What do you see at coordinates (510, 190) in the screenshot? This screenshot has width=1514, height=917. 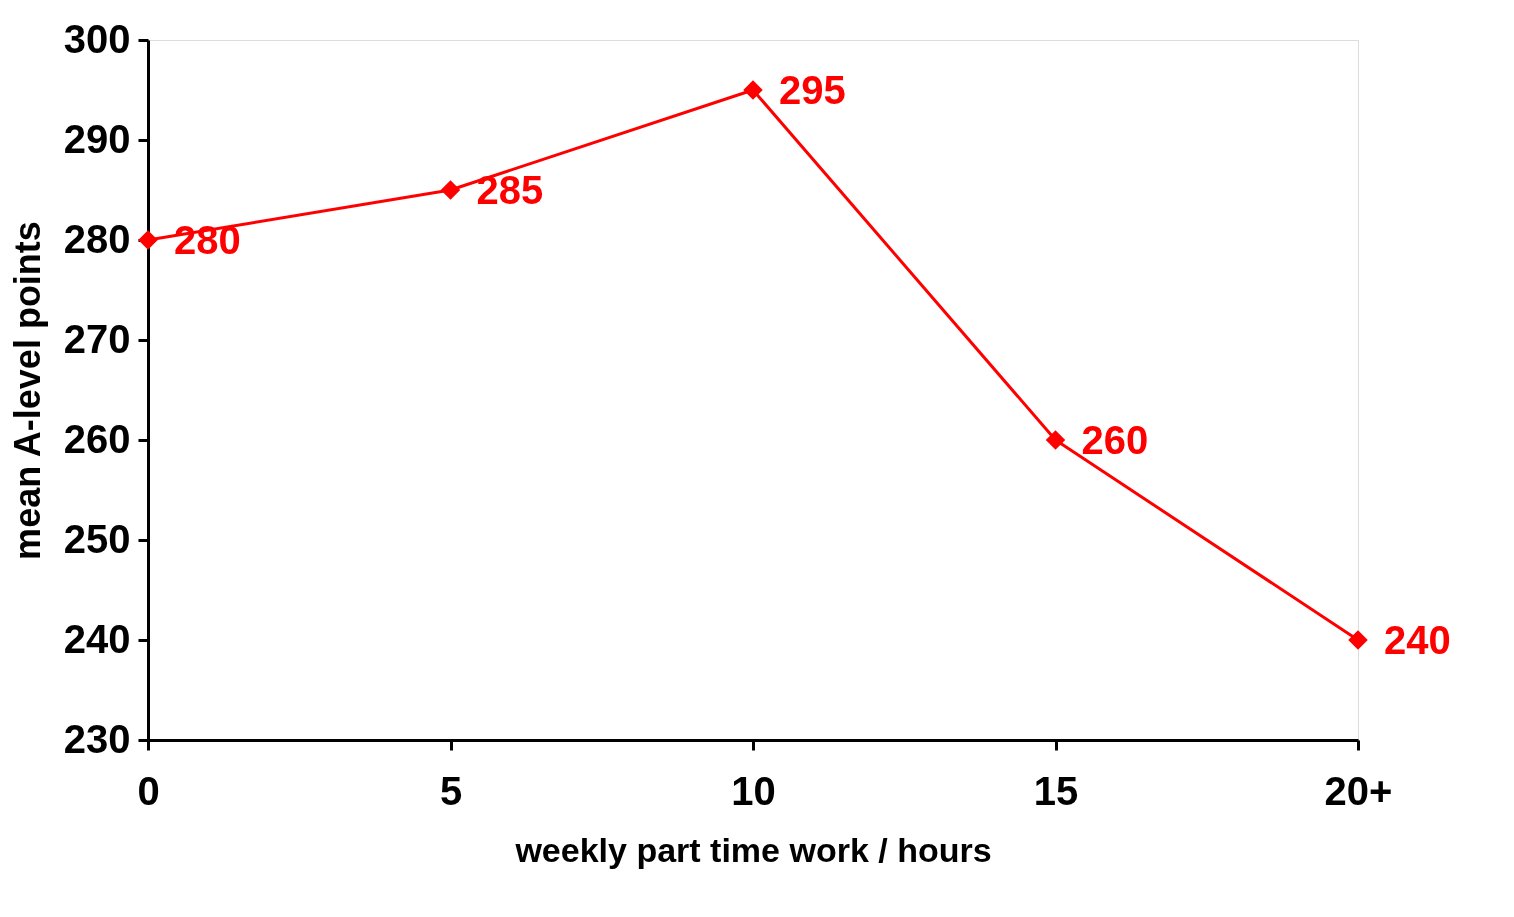 I see `data-label: 285` at bounding box center [510, 190].